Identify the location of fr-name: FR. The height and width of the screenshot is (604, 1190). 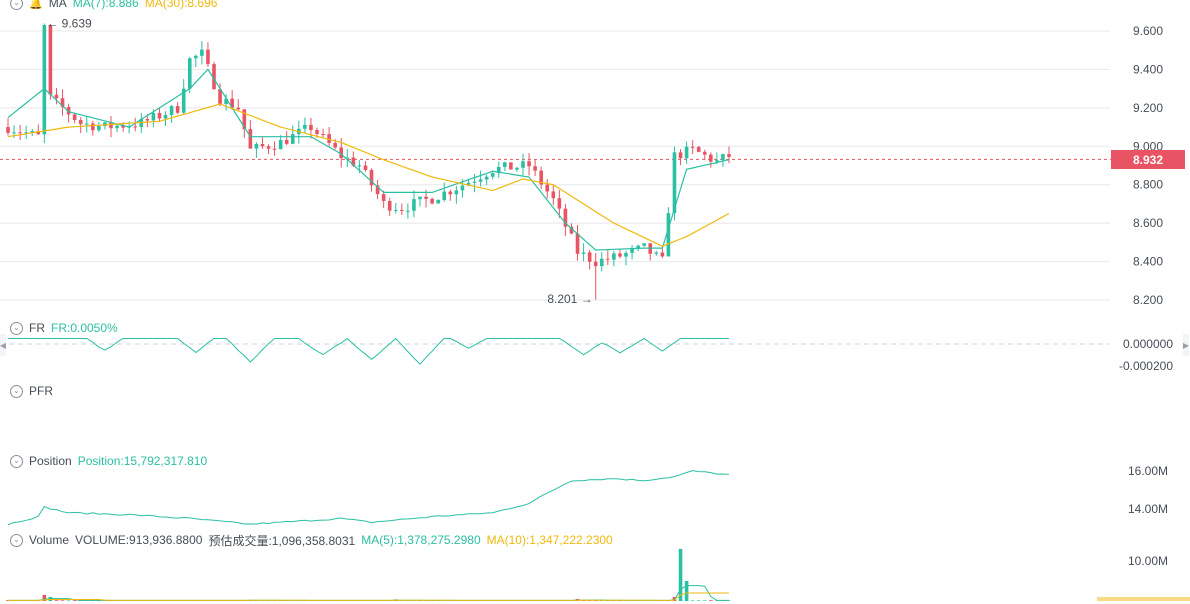
(37, 328).